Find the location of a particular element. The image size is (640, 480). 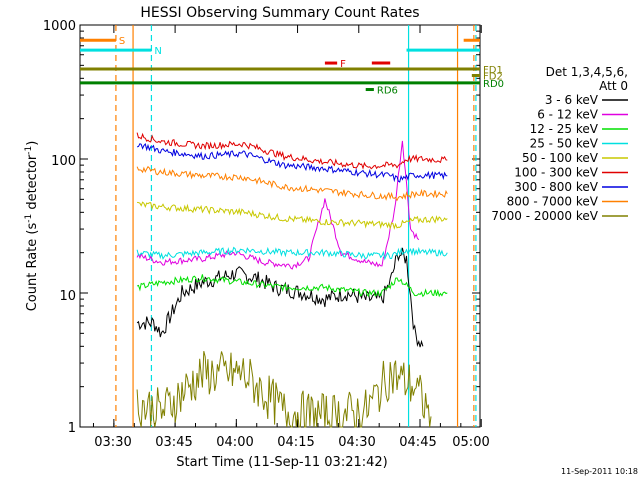

annotation-label-5: FD2 is located at coordinates (493, 76).